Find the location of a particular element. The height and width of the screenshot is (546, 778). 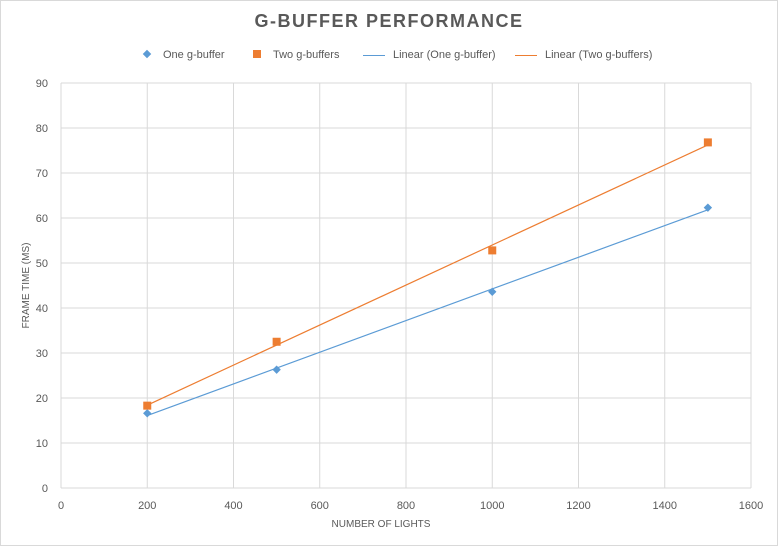

x-tick-label: 1400 is located at coordinates (665, 506).